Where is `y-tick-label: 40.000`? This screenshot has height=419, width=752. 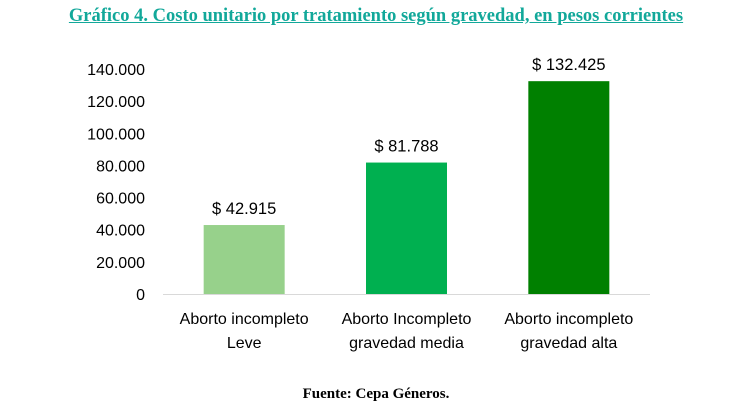 y-tick-label: 40.000 is located at coordinates (120, 231).